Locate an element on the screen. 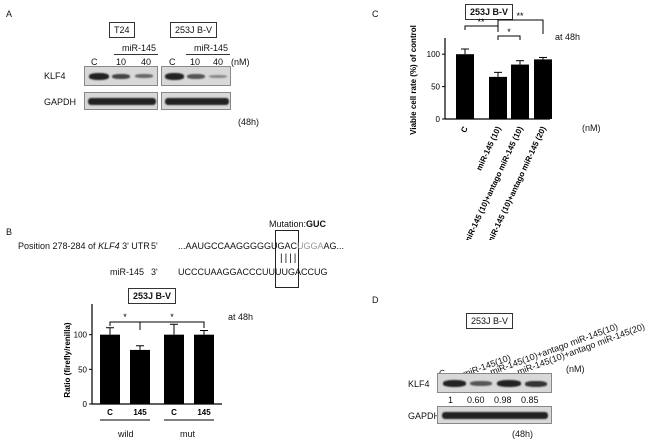  b-ytick-label-0: 0 is located at coordinates (85, 404).